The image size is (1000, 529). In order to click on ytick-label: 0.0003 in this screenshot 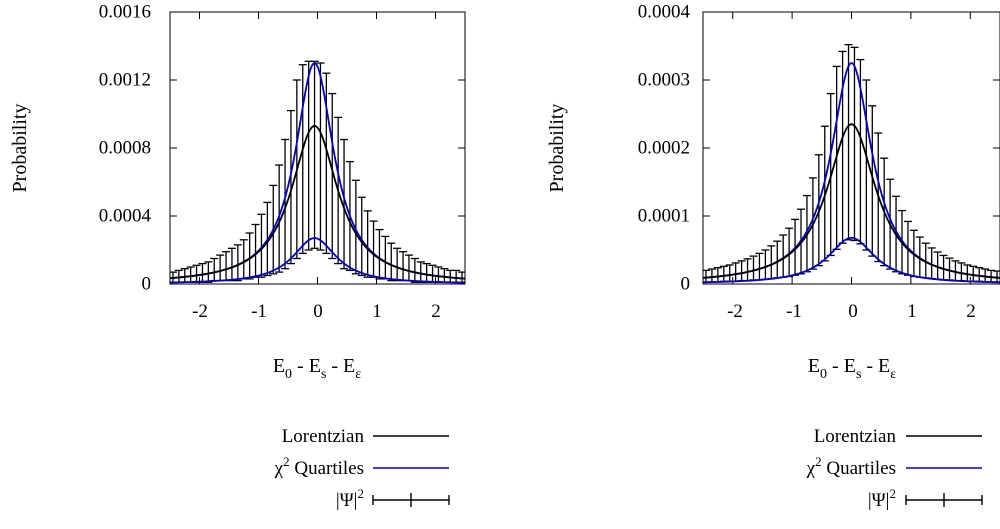, I will do `click(664, 80)`.